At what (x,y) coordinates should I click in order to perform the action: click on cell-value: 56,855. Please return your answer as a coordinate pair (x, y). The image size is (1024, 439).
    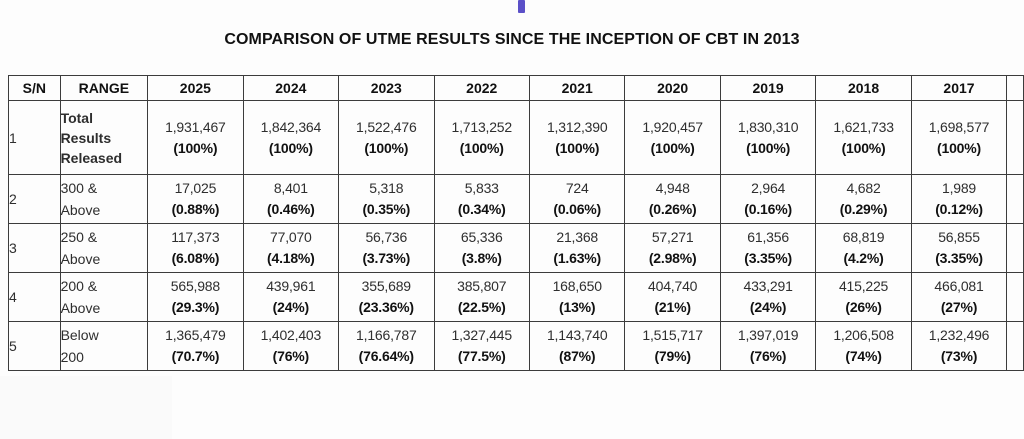
    Looking at the image, I should click on (959, 237).